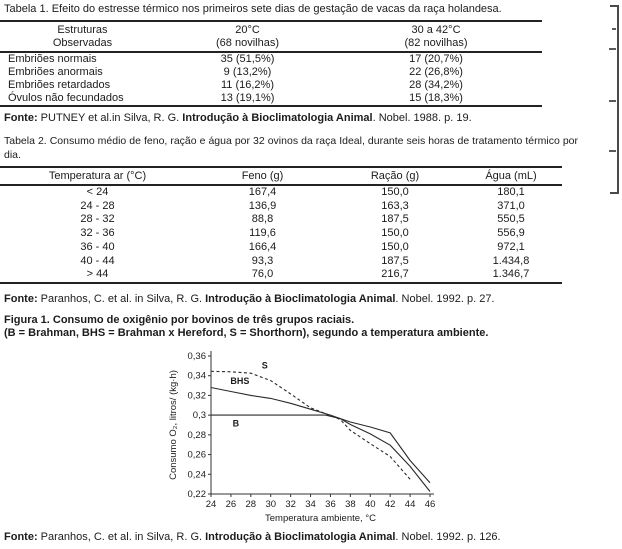  Describe the element at coordinates (511, 246) in the screenshot. I see `table-cell: 972,1` at that location.